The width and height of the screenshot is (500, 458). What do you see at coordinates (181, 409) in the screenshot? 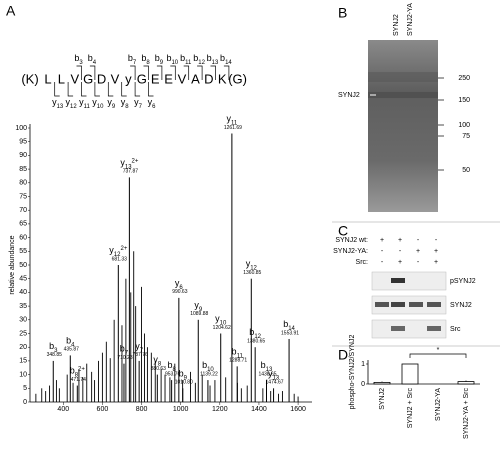
I see `x-tick-label: 1000` at bounding box center [181, 409].